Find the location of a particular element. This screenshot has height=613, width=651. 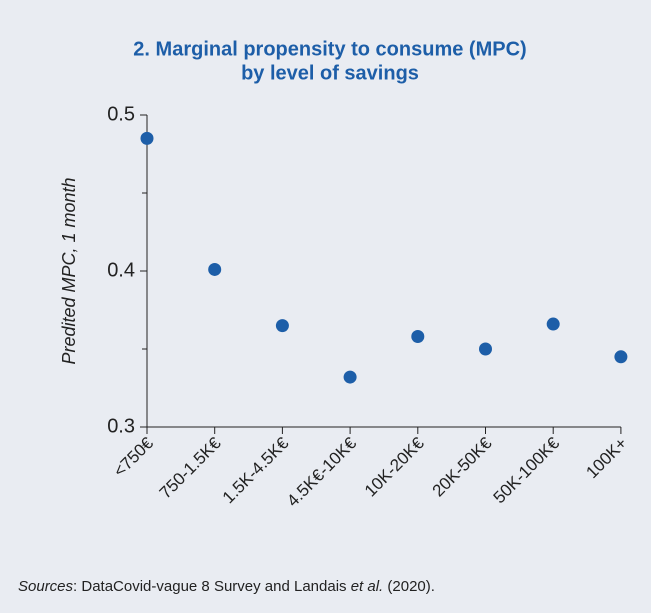

chart-title: by level of savings is located at coordinates (330, 73).